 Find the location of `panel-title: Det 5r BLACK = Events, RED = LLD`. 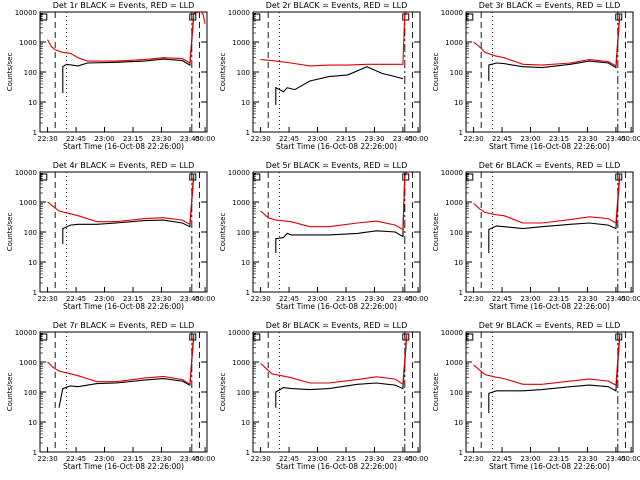

panel-title: Det 5r BLACK = Events, RED = LLD is located at coordinates (337, 165).